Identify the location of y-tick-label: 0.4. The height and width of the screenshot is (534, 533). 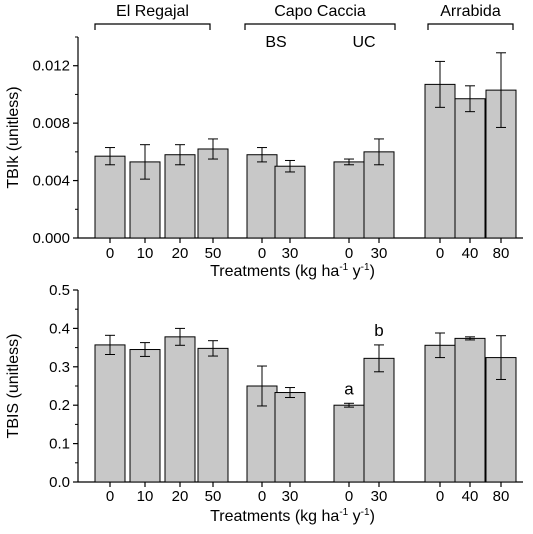
(59, 328).